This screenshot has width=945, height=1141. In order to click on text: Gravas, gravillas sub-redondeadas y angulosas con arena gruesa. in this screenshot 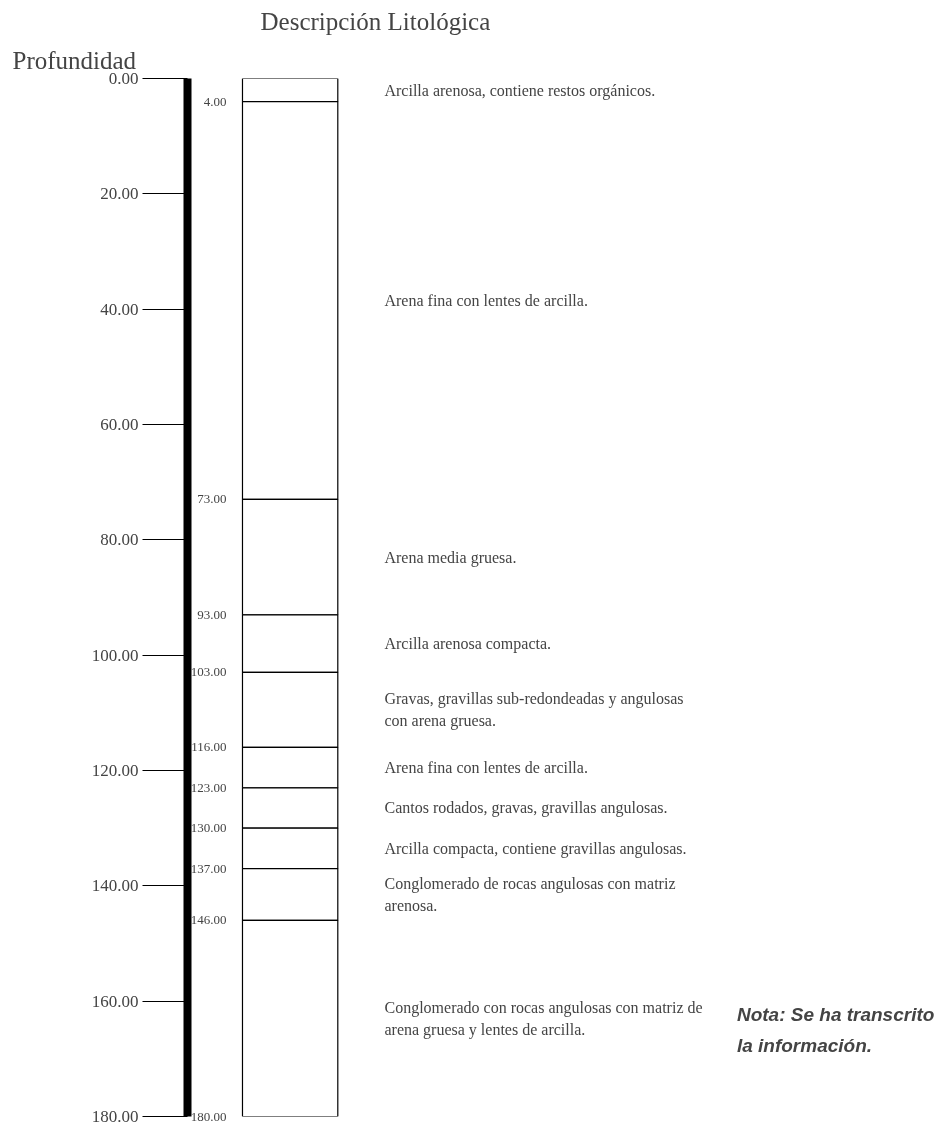, I will do `click(534, 710)`.